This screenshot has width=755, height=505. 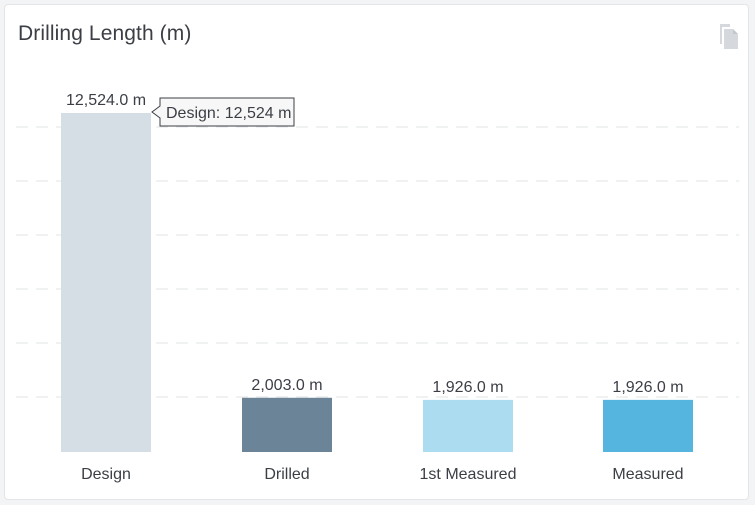 I want to click on bar-design, so click(x=106, y=282).